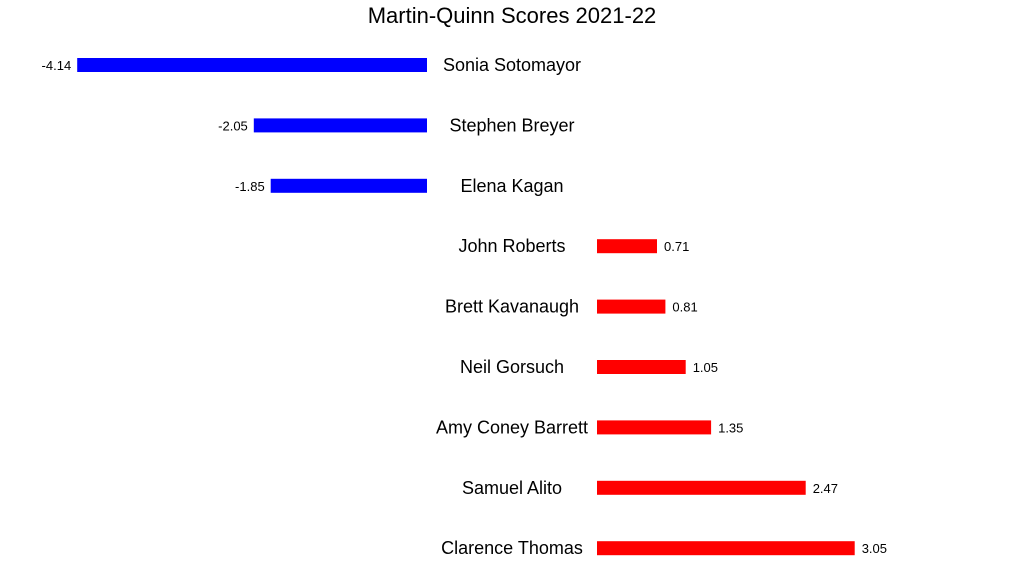  What do you see at coordinates (684, 307) in the screenshot?
I see `value-label: 0.81` at bounding box center [684, 307].